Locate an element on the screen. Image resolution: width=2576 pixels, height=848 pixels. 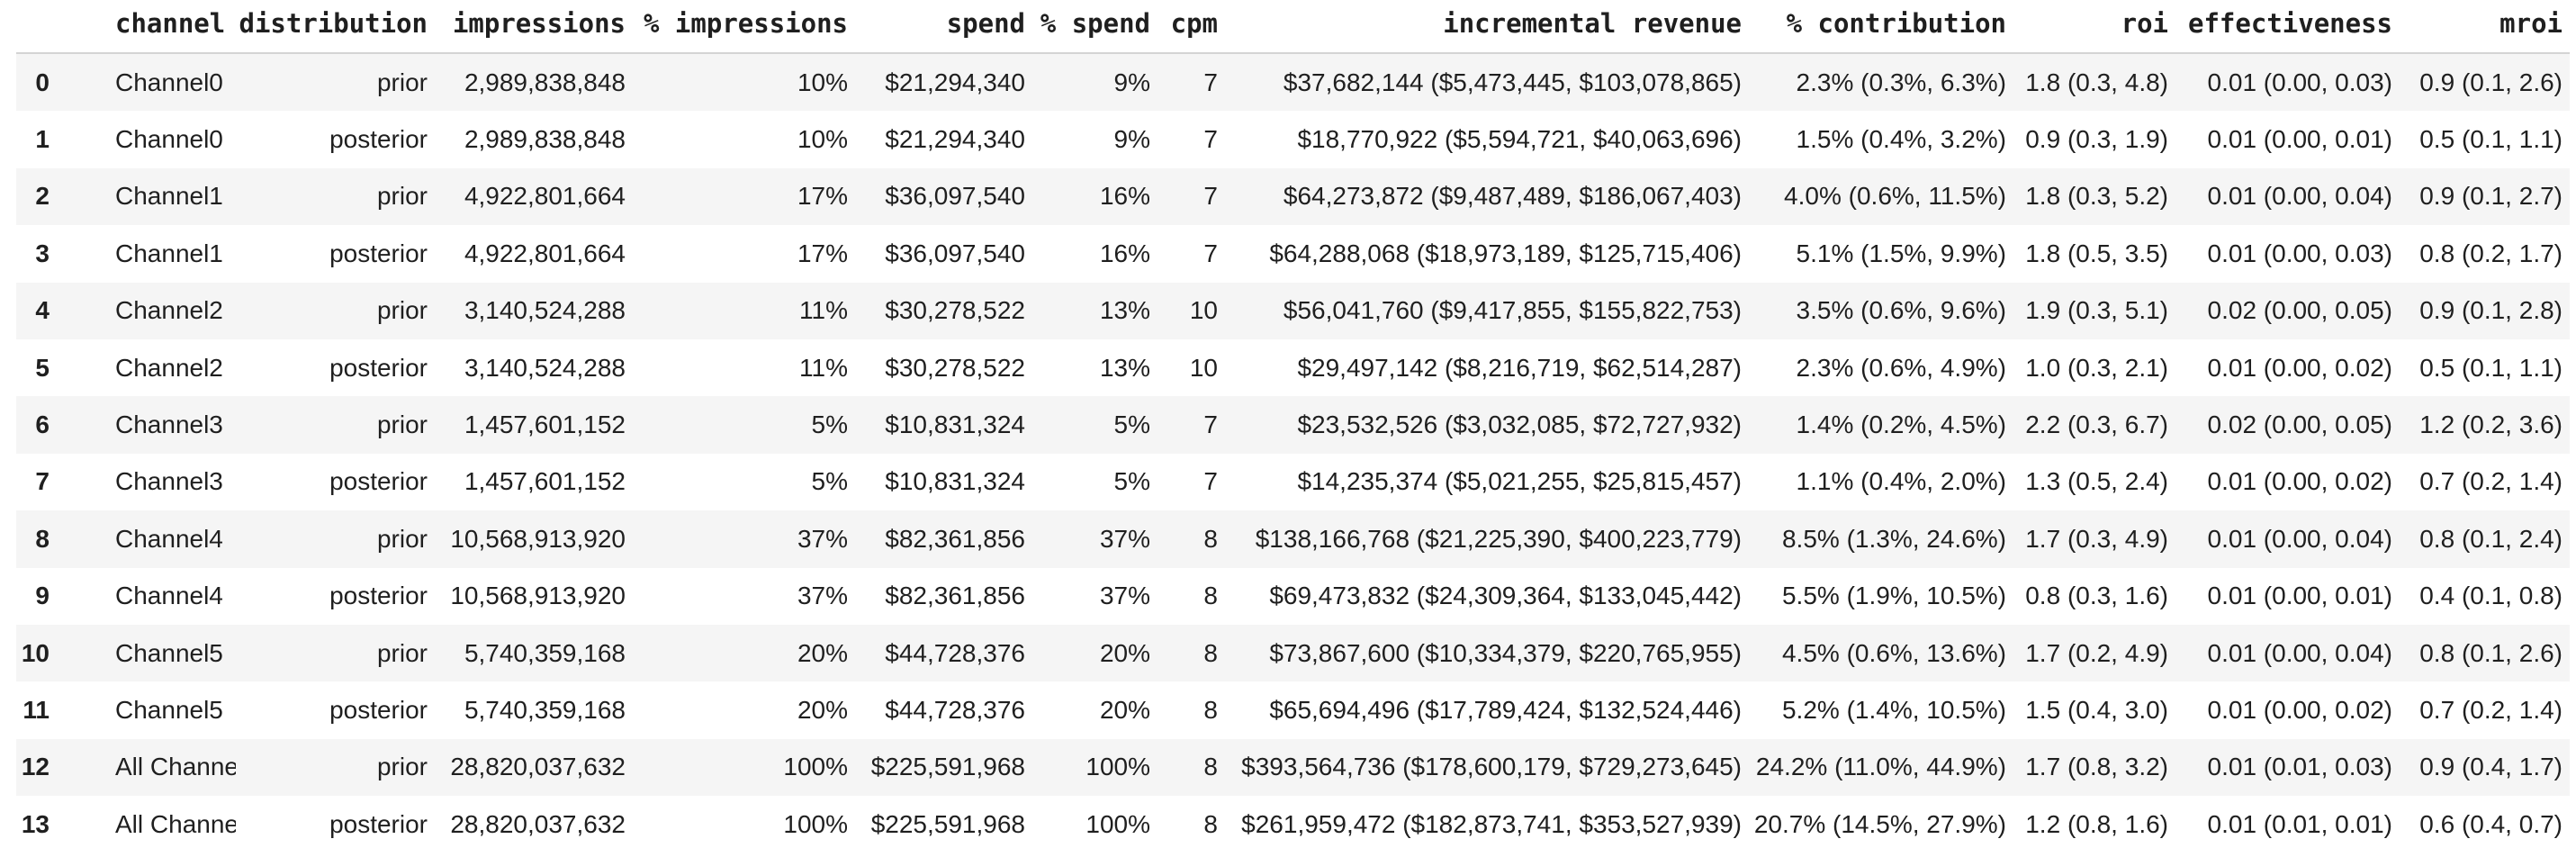
table-cell-roi: 1.8 (0.3, 5.2) is located at coordinates (2096, 196).